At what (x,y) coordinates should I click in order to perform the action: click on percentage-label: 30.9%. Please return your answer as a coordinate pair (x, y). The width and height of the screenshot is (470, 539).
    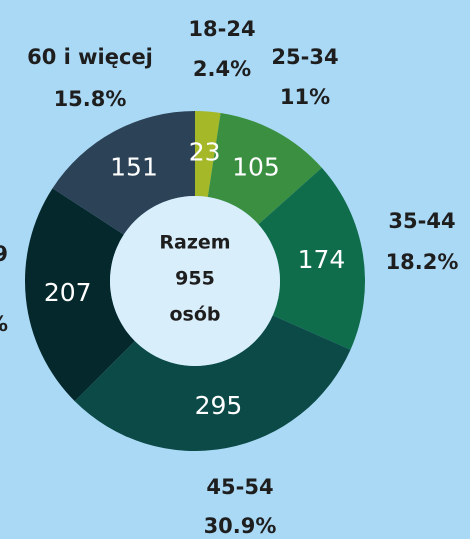
    Looking at the image, I should click on (240, 526).